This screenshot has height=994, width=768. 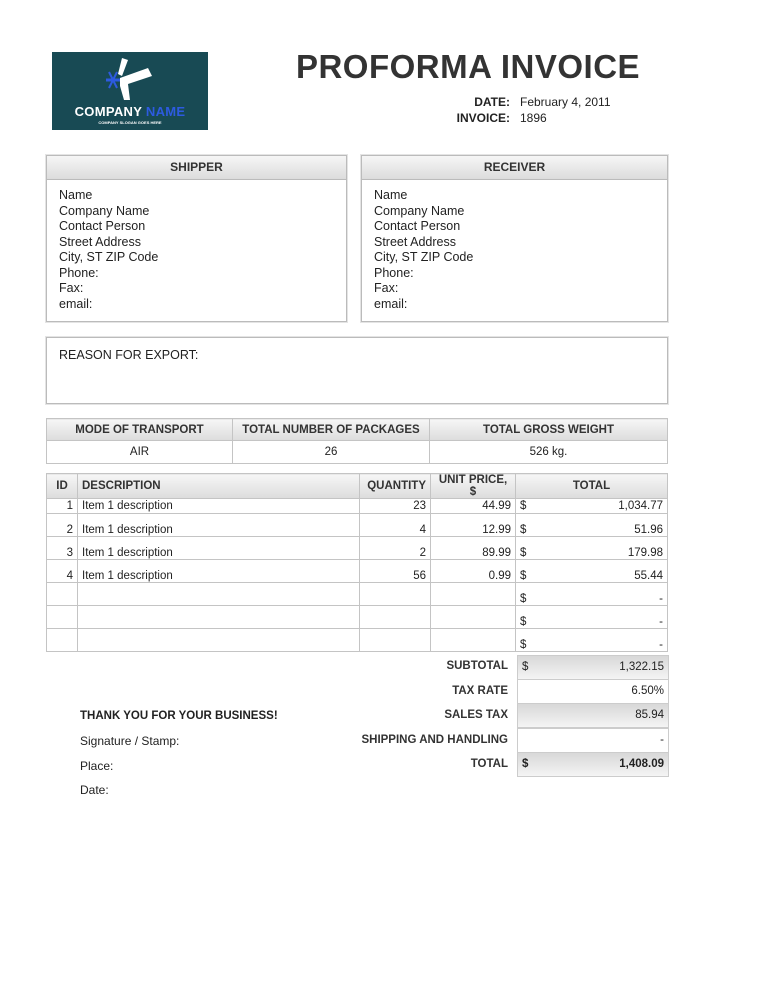 I want to click on date-footer-label: Date:, so click(x=94, y=790).